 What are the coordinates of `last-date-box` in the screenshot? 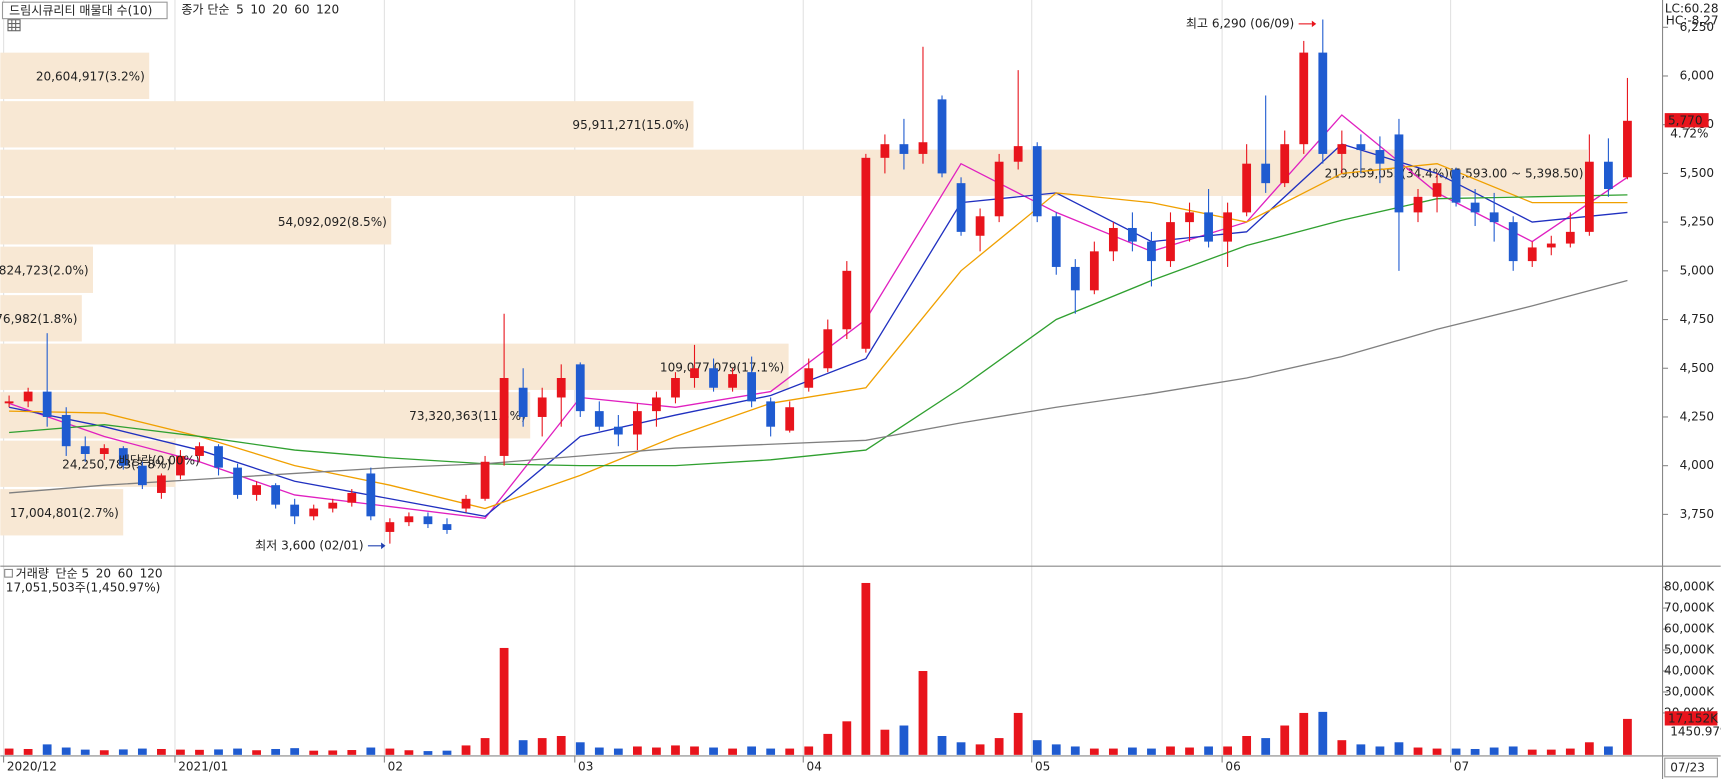 It's located at (1691, 767).